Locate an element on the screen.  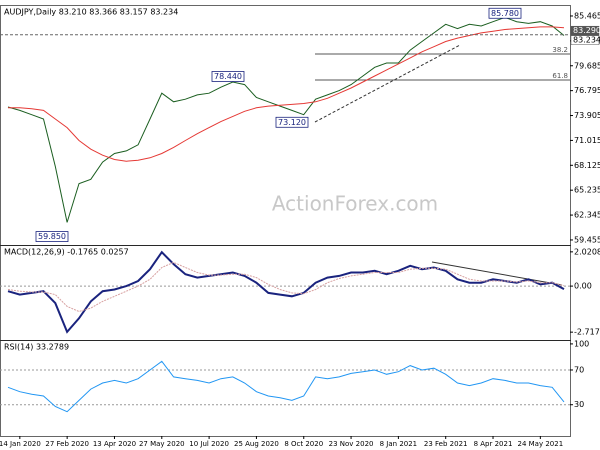
last-price-label: 83.234 is located at coordinates (586, 40).